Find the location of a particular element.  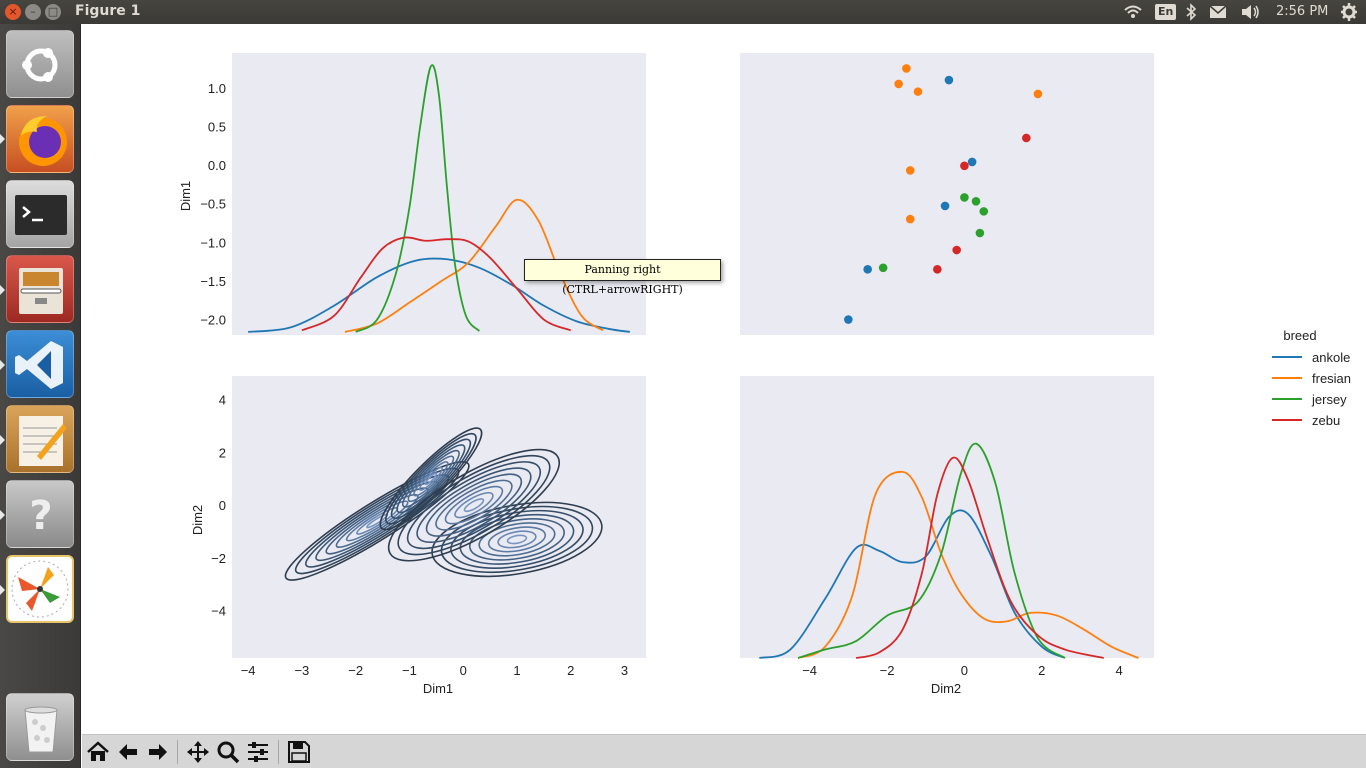

forward-button is located at coordinates (158, 752).